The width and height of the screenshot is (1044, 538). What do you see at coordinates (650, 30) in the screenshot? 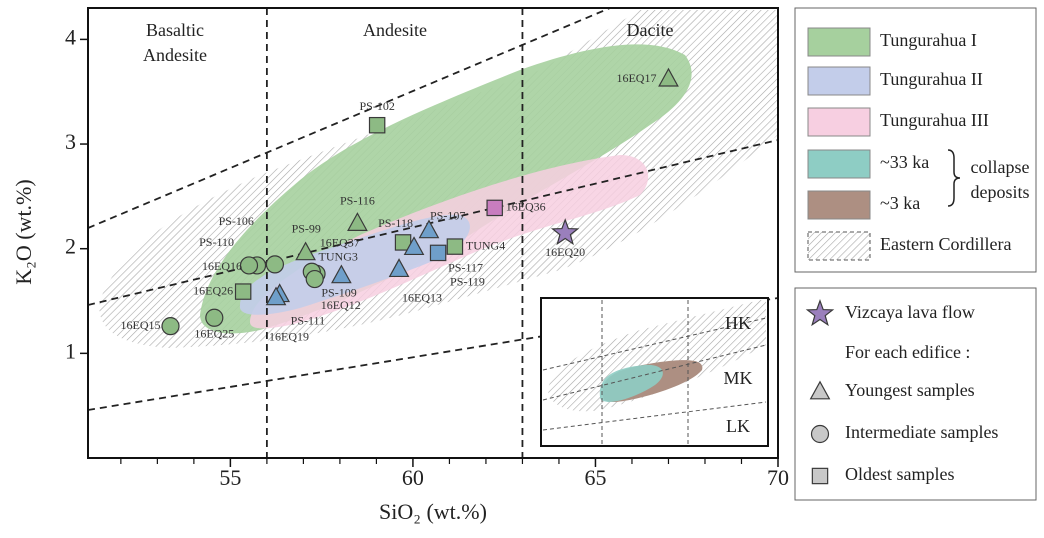
I see `field-label: Dacite` at bounding box center [650, 30].